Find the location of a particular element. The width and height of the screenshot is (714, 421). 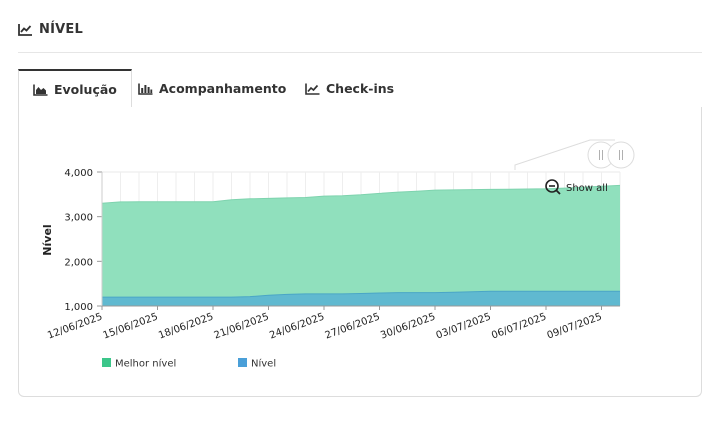

bar-chart-icon is located at coordinates (145, 89).